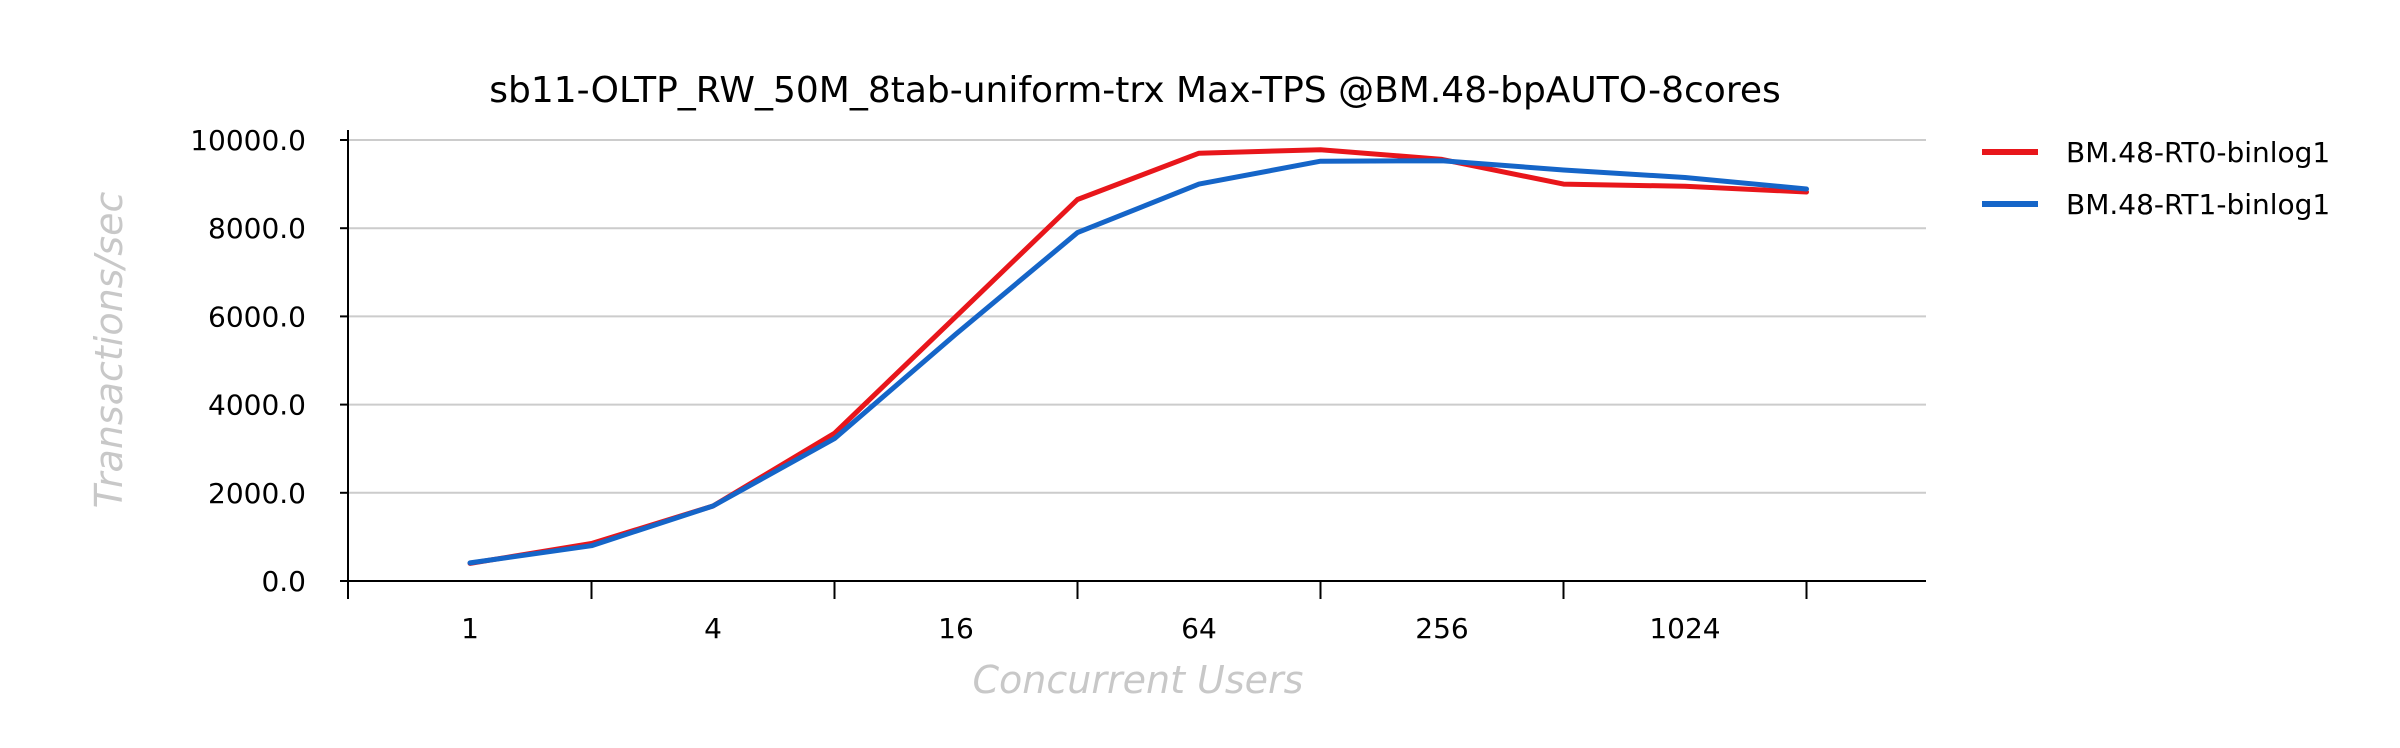 The height and width of the screenshot is (748, 2400). What do you see at coordinates (1138, 680) in the screenshot?
I see `x-axis-label: Concurrent Users` at bounding box center [1138, 680].